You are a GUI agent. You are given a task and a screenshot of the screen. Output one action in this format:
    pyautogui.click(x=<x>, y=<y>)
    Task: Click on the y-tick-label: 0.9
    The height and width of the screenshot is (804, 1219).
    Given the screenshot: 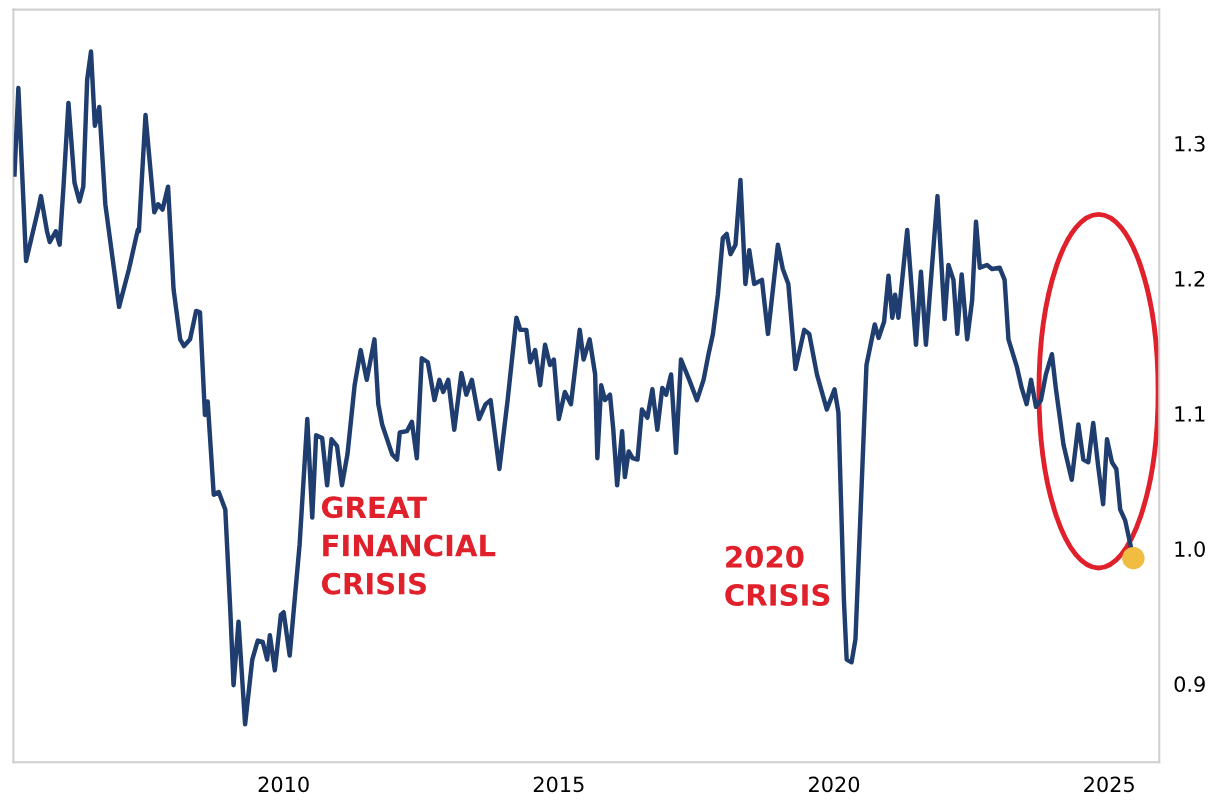 What is the action you would take?
    pyautogui.click(x=1189, y=684)
    